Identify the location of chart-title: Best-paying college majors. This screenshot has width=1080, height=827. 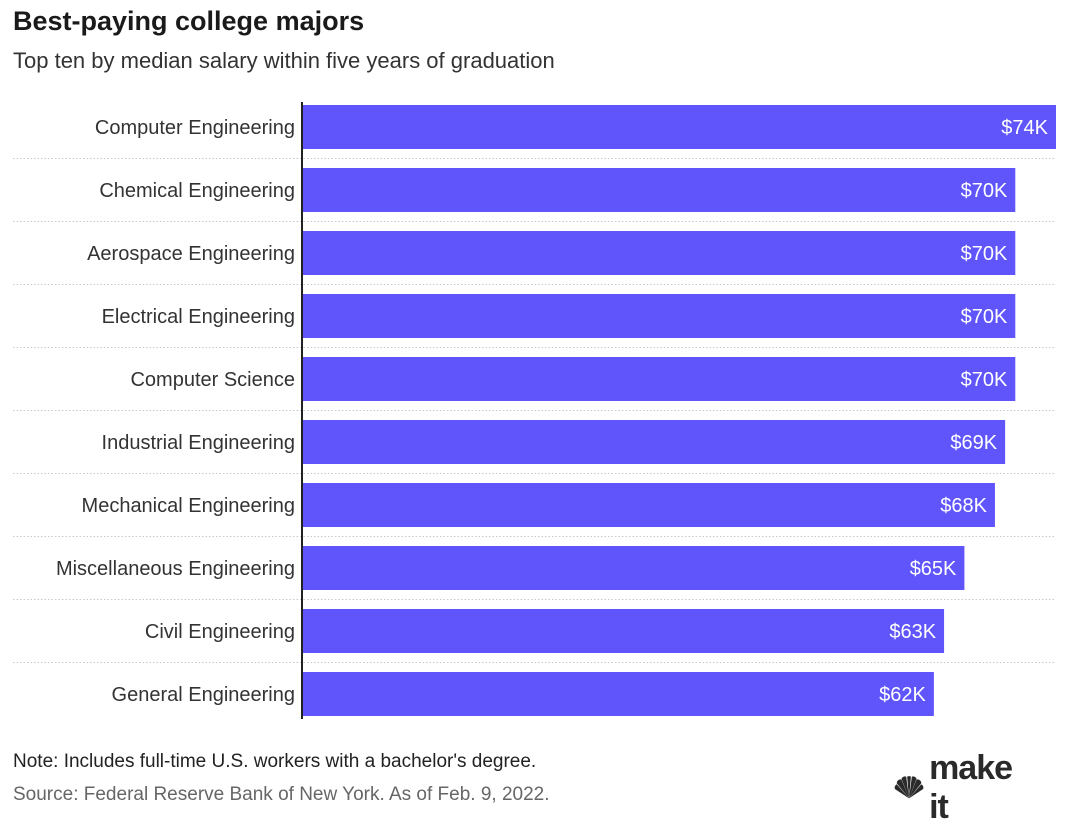
(189, 21).